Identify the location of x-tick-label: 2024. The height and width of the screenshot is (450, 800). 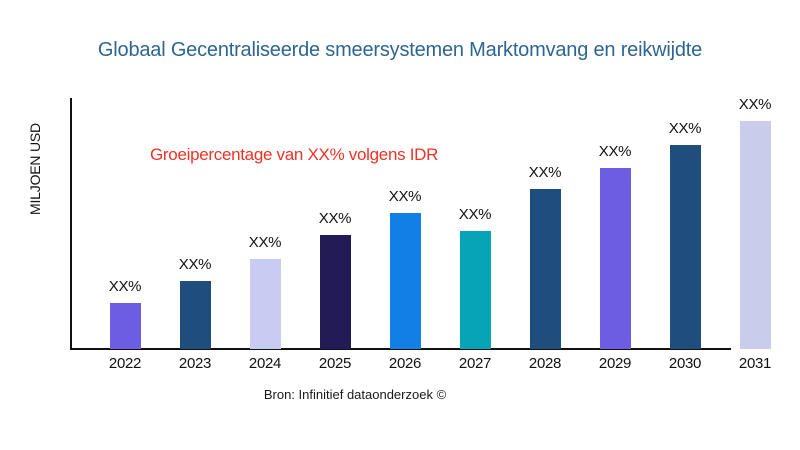
(265, 363).